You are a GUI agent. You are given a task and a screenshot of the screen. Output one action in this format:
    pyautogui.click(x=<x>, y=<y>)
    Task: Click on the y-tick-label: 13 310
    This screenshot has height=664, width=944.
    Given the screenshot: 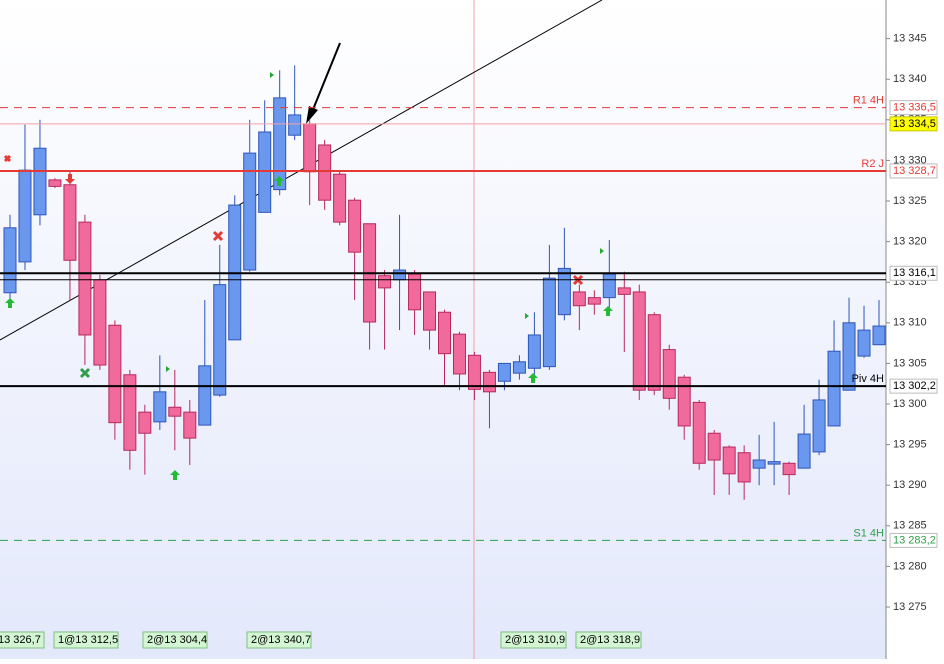 What is the action you would take?
    pyautogui.click(x=910, y=323)
    